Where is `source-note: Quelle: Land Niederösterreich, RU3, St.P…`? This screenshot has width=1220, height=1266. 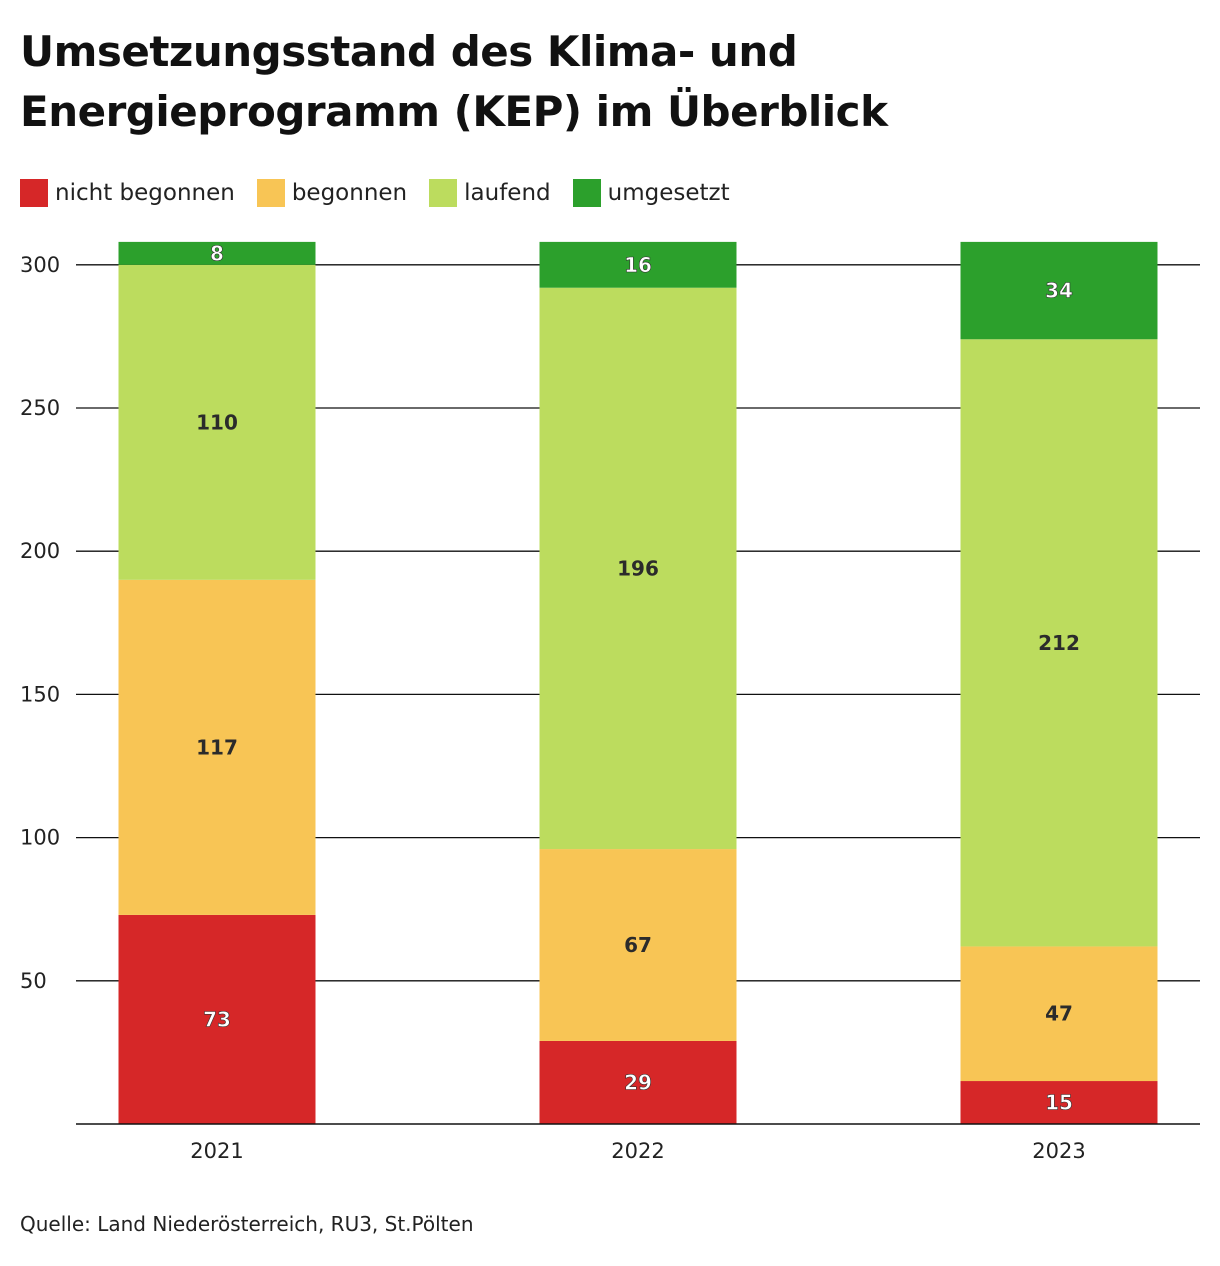 source-note: Quelle: Land Niederösterreich, RU3, St.P… is located at coordinates (247, 1224).